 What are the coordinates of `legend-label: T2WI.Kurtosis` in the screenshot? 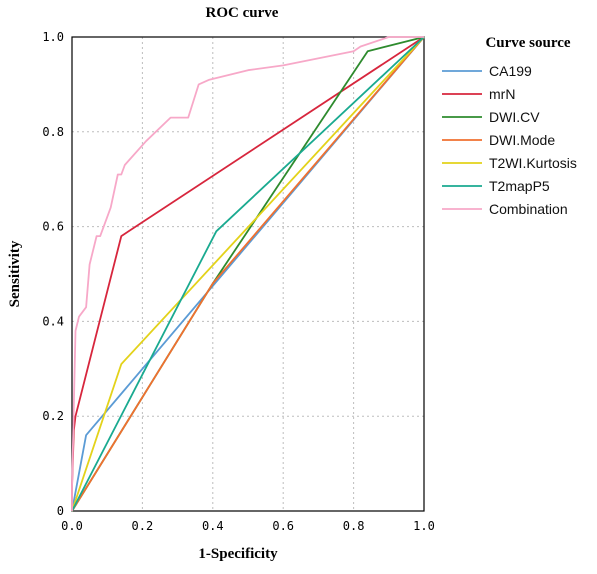 It's located at (533, 163).